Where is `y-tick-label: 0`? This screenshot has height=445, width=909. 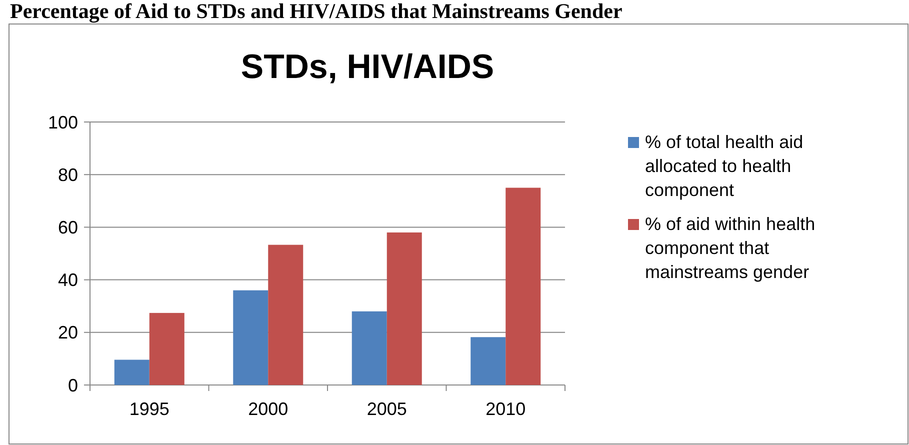 y-tick-label: 0 is located at coordinates (73, 385).